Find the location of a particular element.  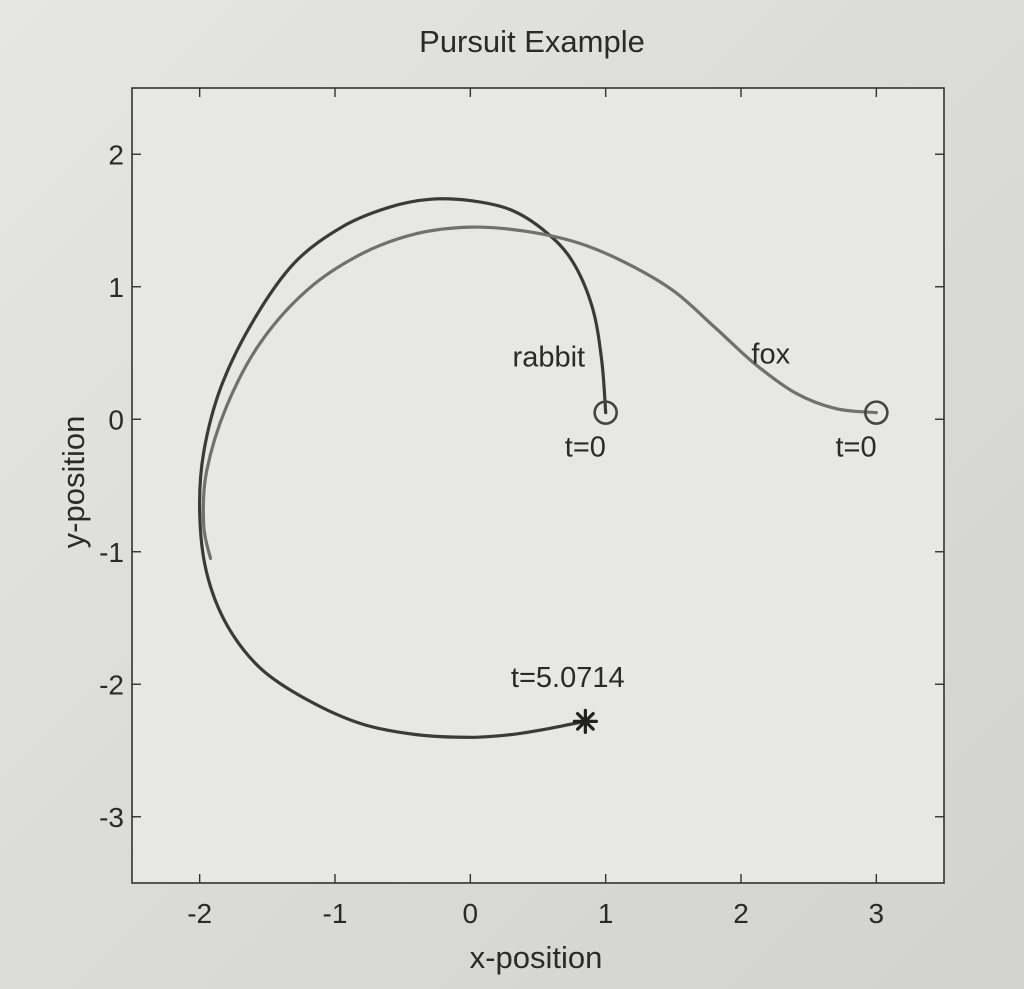

label-rabbit-t0: t=0 is located at coordinates (585, 447).